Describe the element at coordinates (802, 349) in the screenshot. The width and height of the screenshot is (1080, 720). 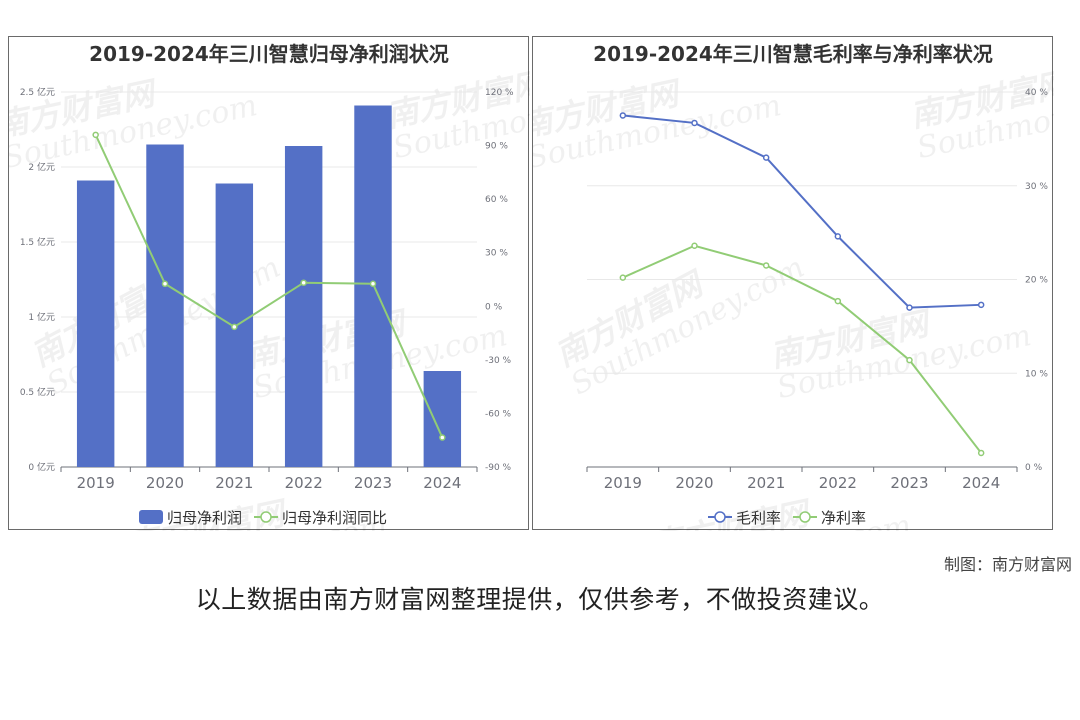
I see `net-margin-line` at that location.